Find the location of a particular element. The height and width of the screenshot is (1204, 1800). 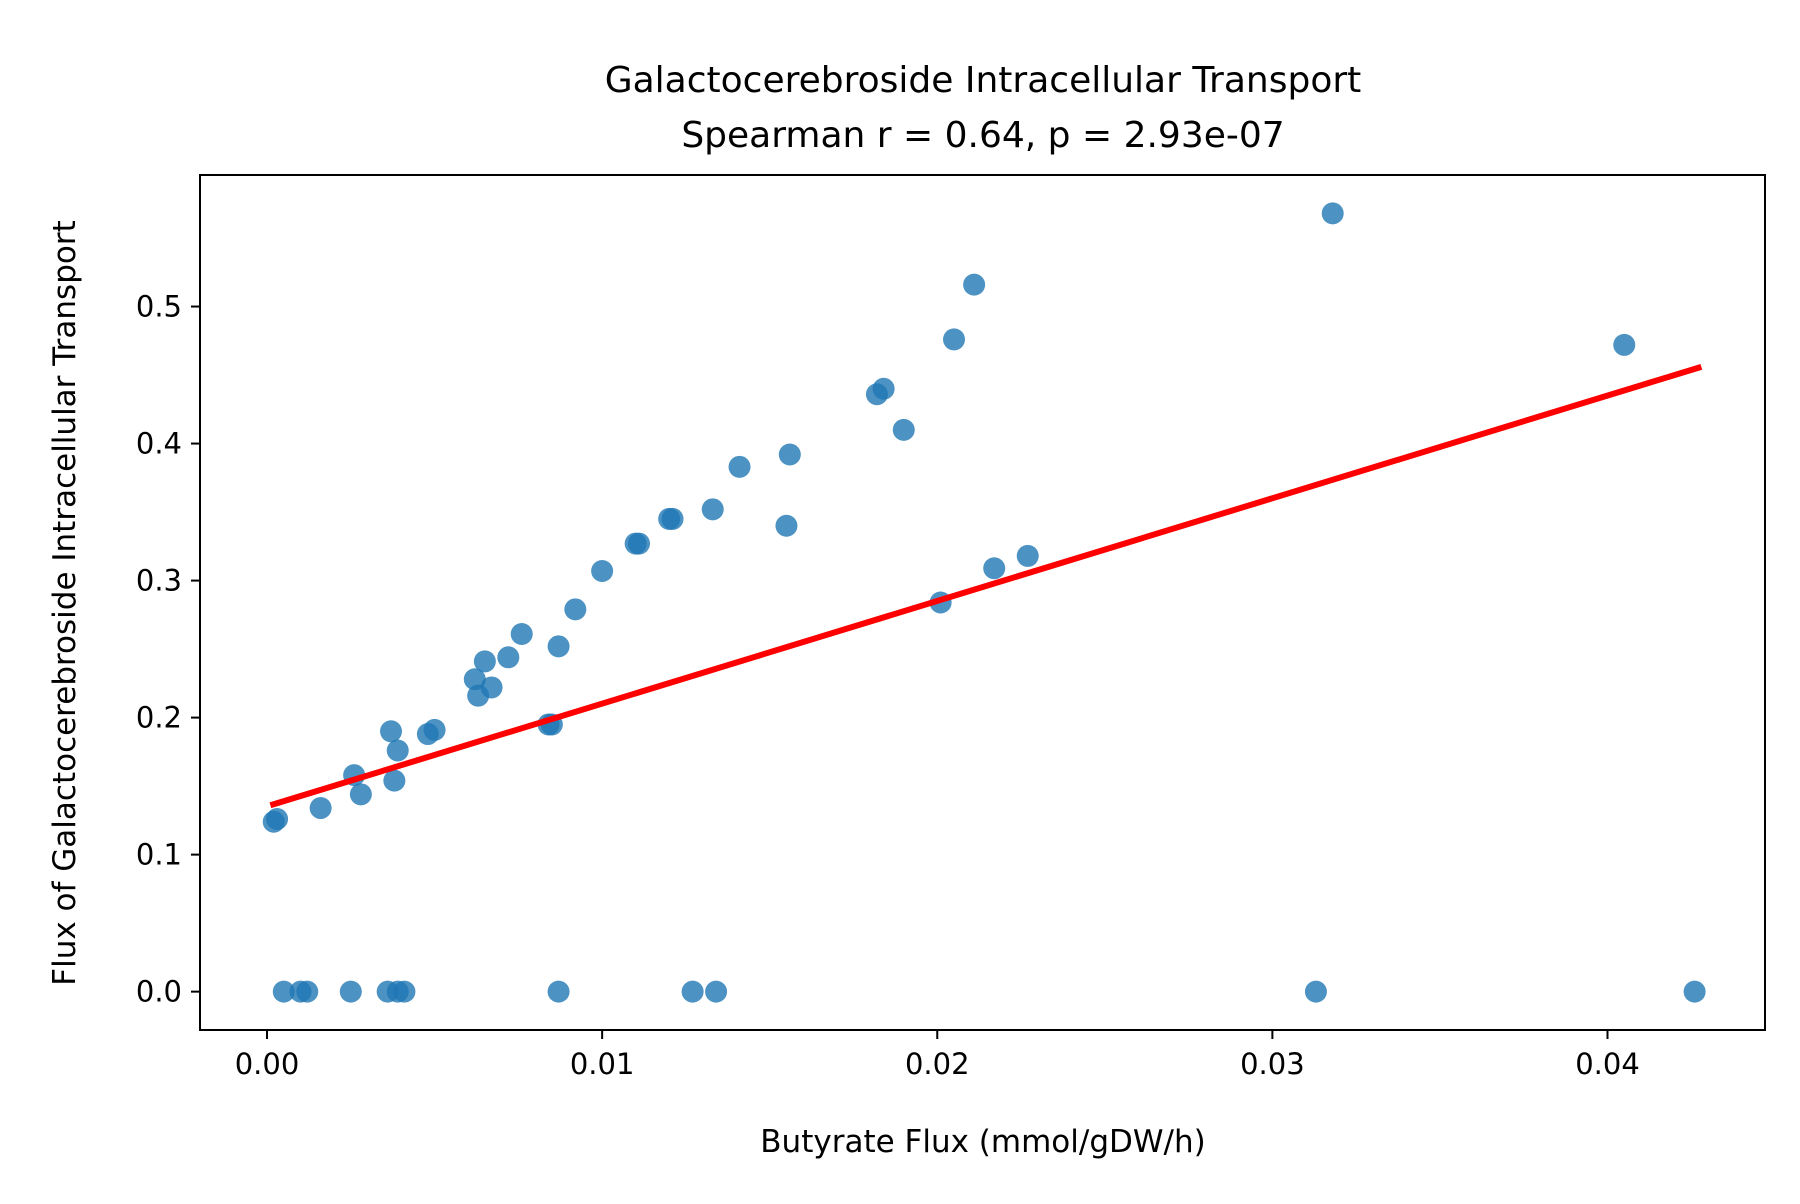

x-tick-label: 0.03 is located at coordinates (1272, 1064).